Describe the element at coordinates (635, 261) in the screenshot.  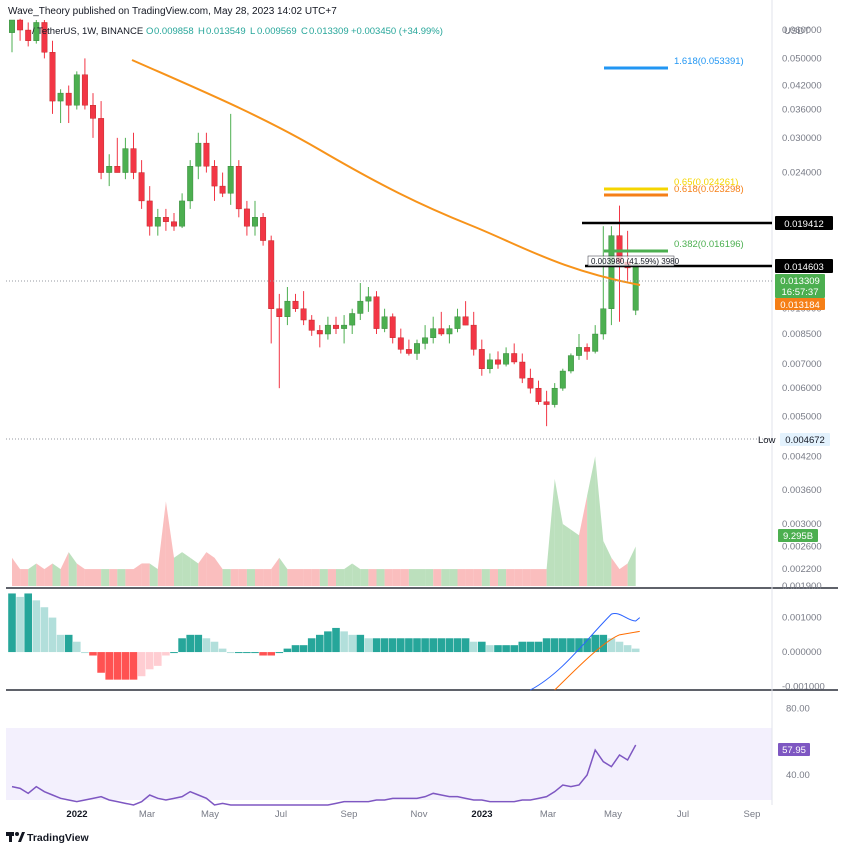
I see `measure-label: 0.003980 (41.59%) 3980` at that location.